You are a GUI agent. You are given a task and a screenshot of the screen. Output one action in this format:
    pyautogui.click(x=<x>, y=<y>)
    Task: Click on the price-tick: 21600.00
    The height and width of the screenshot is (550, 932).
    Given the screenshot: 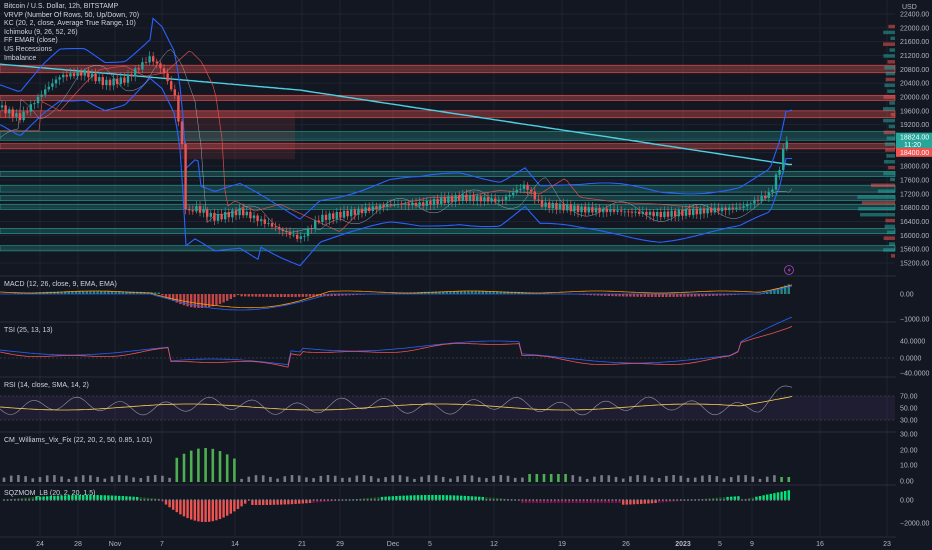 What is the action you would take?
    pyautogui.click(x=914, y=42)
    